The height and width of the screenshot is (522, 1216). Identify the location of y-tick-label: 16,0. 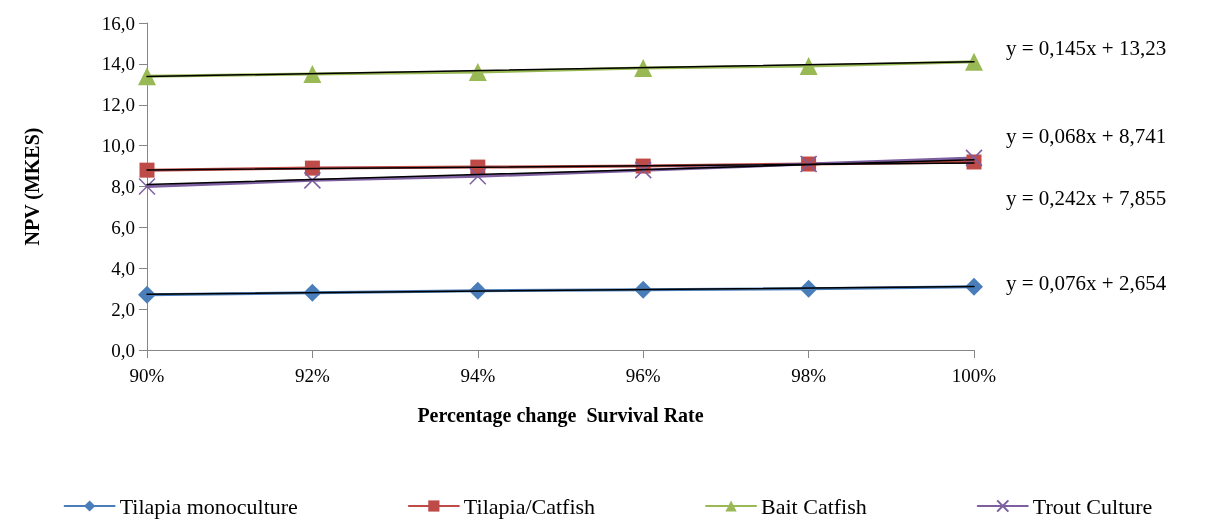
(118, 23).